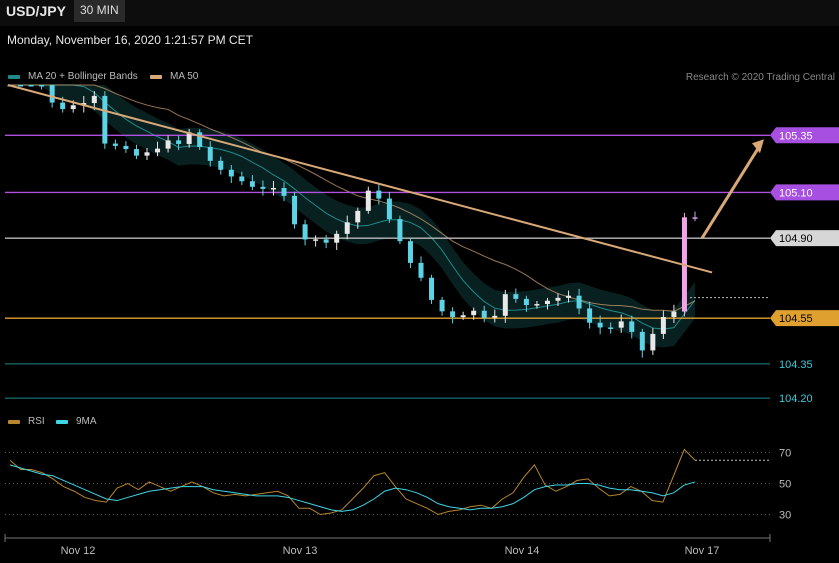 The width and height of the screenshot is (839, 563). Describe the element at coordinates (78, 551) in the screenshot. I see `x-tick-label: Nov 12` at that location.